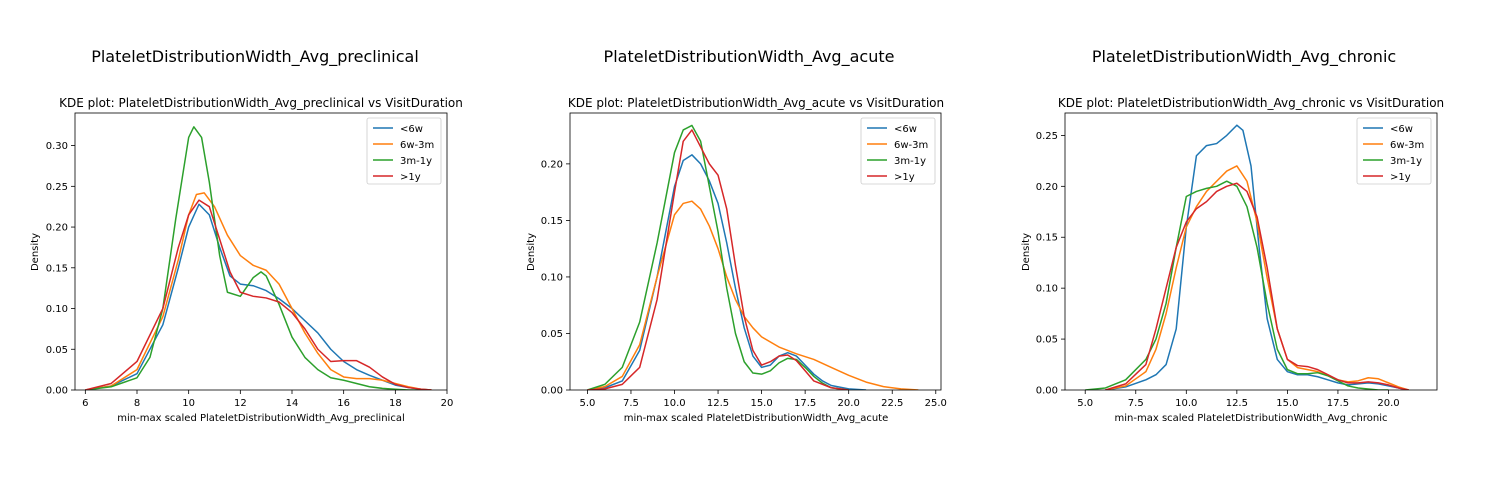 The height and width of the screenshot is (500, 1500). What do you see at coordinates (447, 403) in the screenshot?
I see `x-tick-label: 20` at bounding box center [447, 403].